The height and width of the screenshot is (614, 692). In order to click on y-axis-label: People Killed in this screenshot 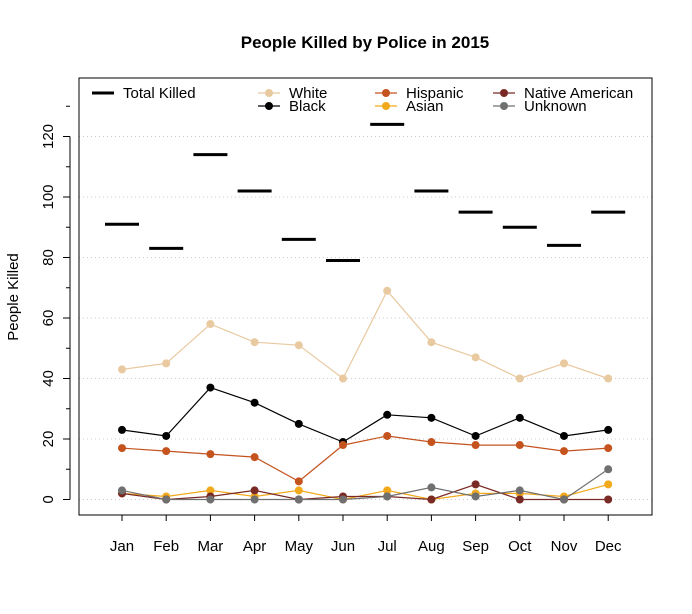, I will do `click(13, 297)`.